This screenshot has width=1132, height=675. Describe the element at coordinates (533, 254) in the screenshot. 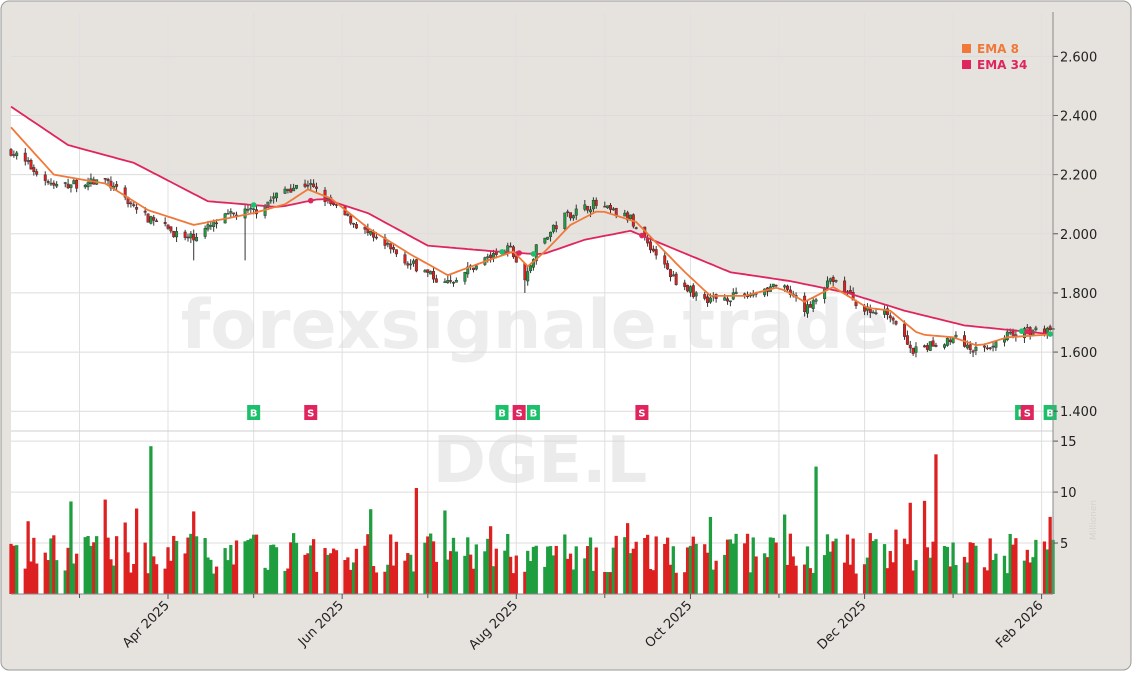

I see `signal-marker-dot` at that location.